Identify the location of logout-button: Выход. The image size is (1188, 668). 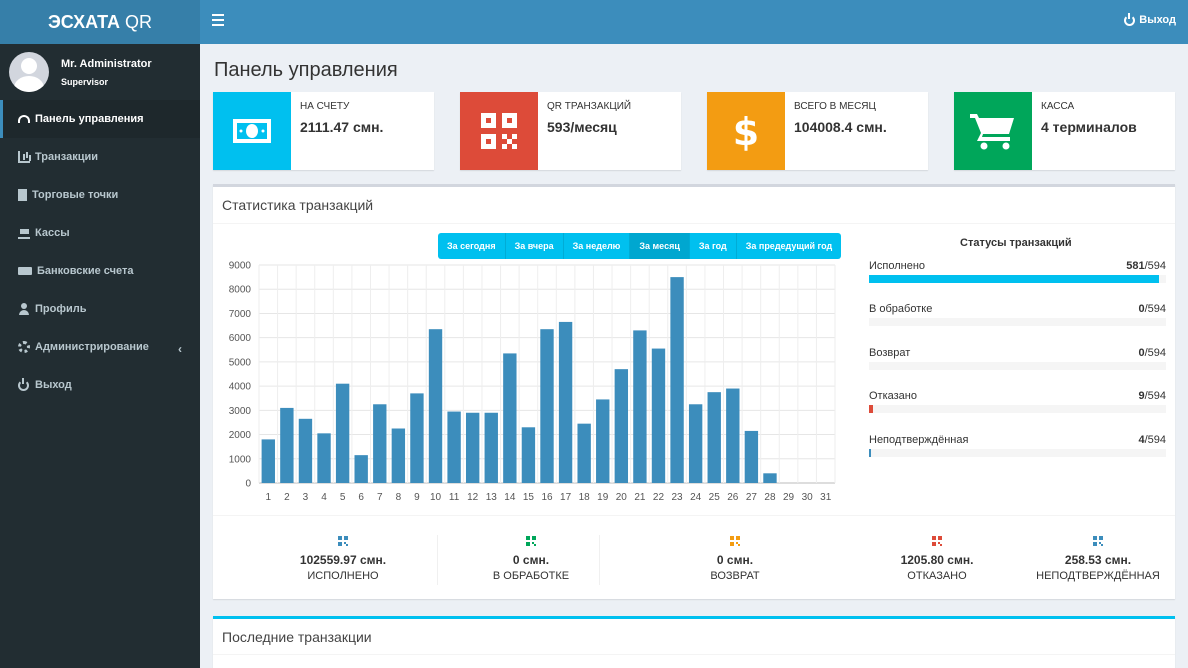
(1150, 19).